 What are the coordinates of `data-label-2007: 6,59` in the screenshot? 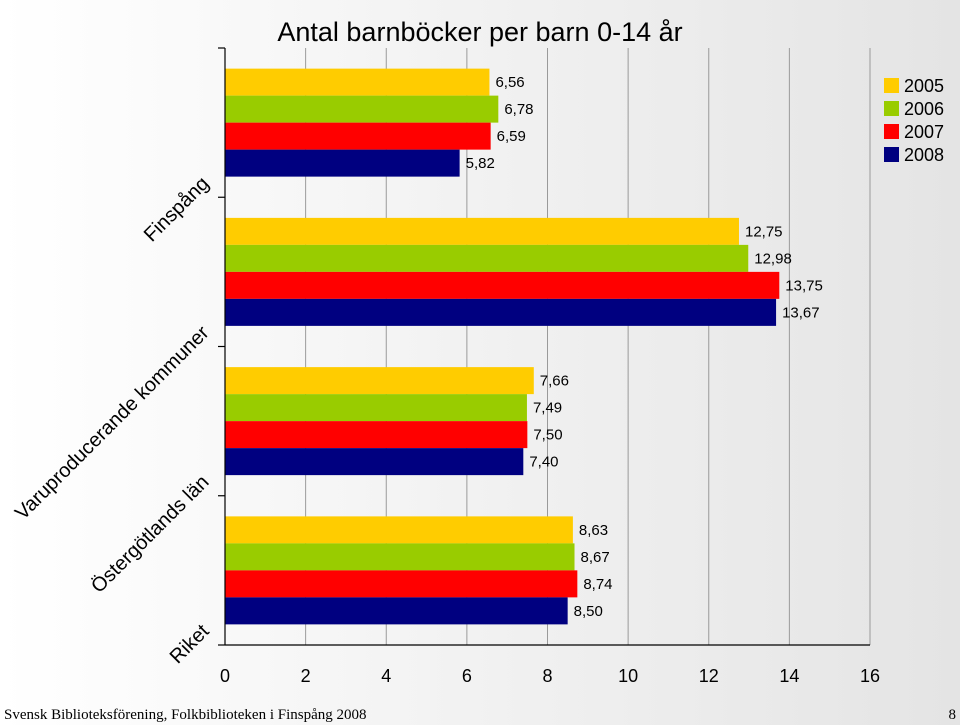 It's located at (511, 136).